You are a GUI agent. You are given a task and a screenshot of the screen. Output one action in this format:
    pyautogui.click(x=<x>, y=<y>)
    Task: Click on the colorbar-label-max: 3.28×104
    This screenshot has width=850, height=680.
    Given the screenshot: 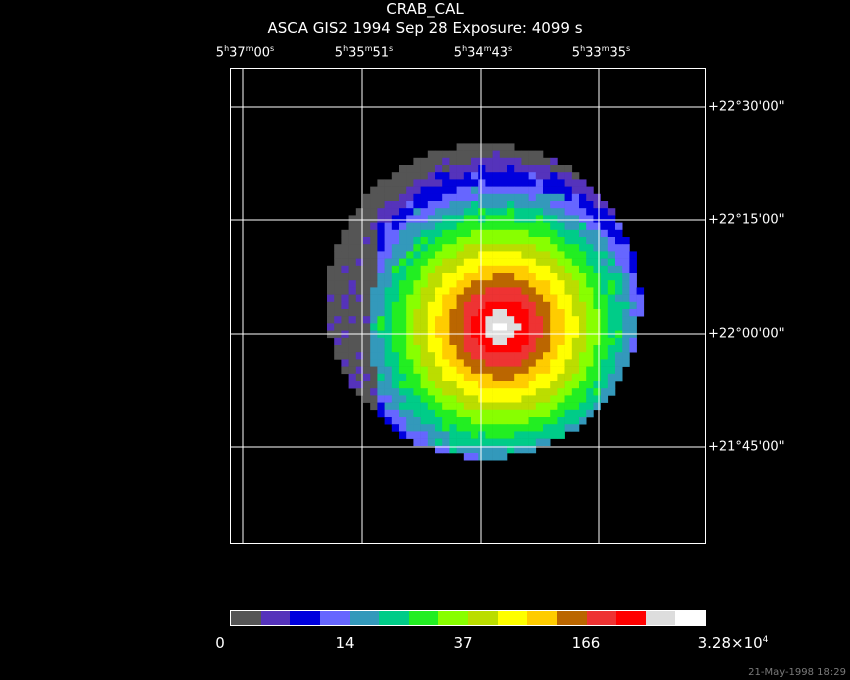 What is the action you would take?
    pyautogui.click(x=733, y=643)
    